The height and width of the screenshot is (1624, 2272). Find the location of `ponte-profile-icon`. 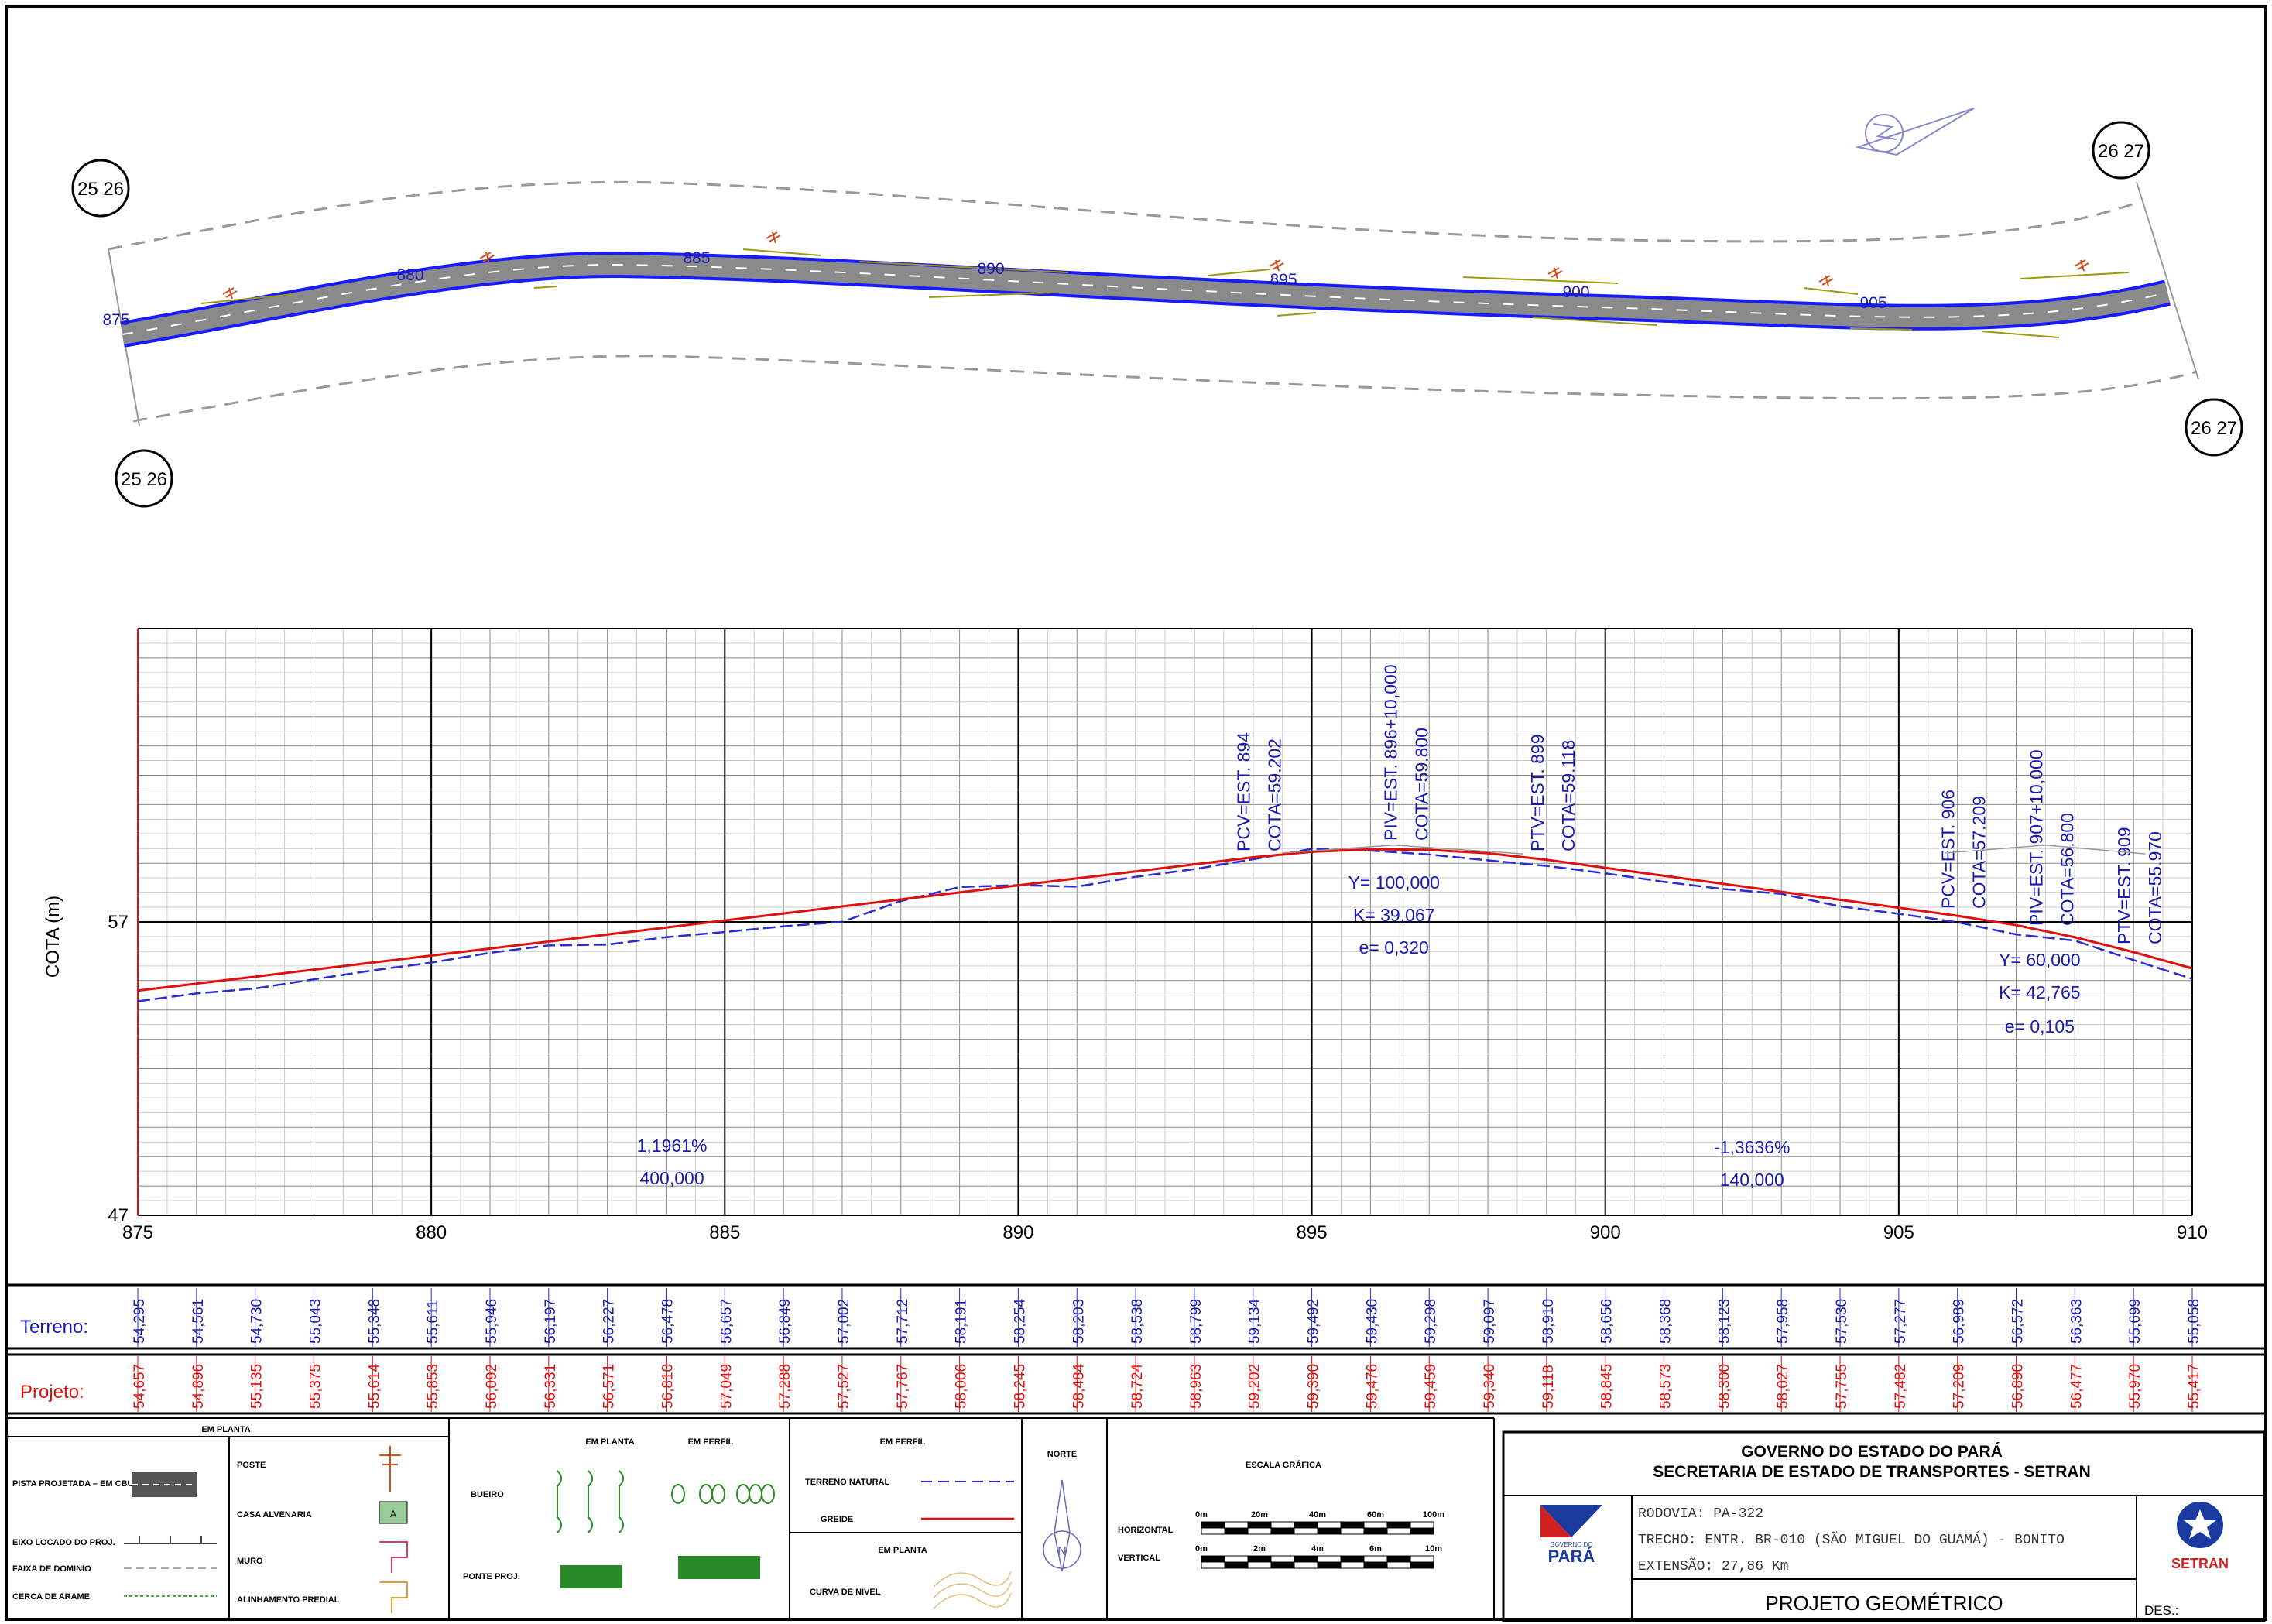

ponte-profile-icon is located at coordinates (719, 1567).